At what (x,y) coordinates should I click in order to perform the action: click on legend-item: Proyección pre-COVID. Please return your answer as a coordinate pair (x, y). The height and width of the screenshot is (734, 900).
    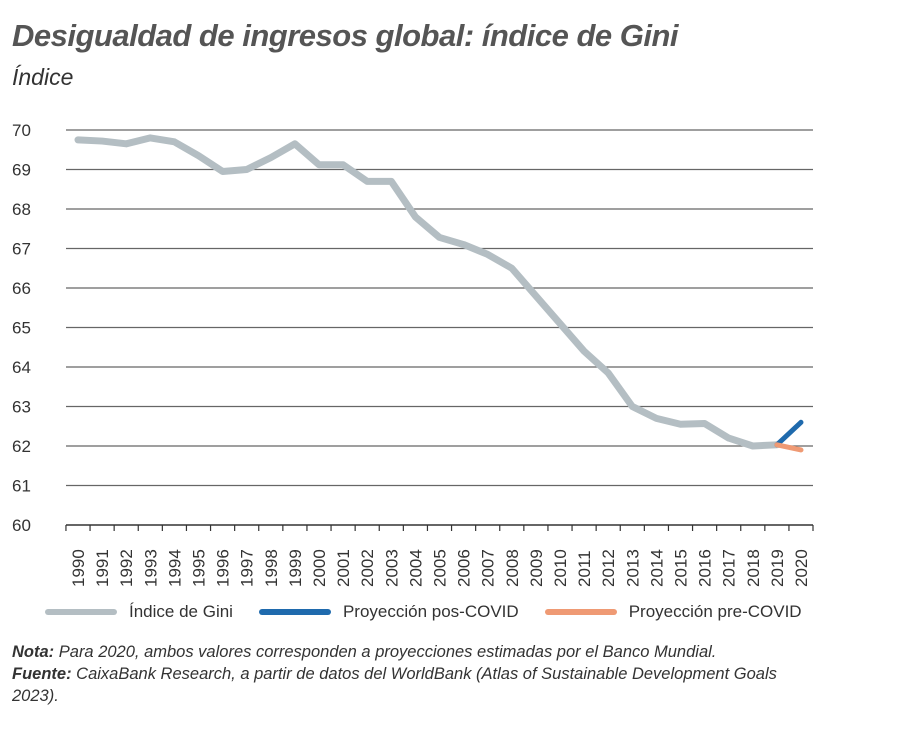
    Looking at the image, I should click on (673, 612).